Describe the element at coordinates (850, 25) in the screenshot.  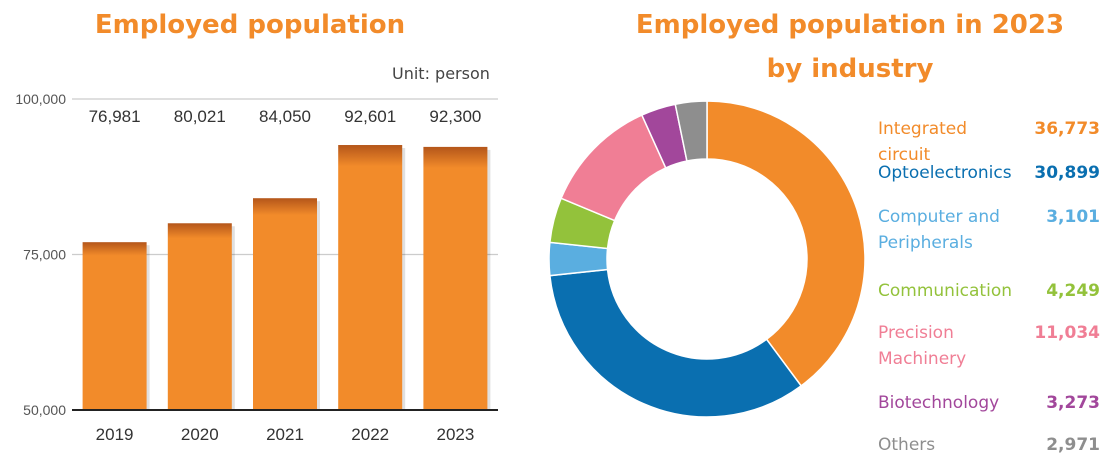
I see `donut-chart-title-line1: Employed population in 2023` at that location.